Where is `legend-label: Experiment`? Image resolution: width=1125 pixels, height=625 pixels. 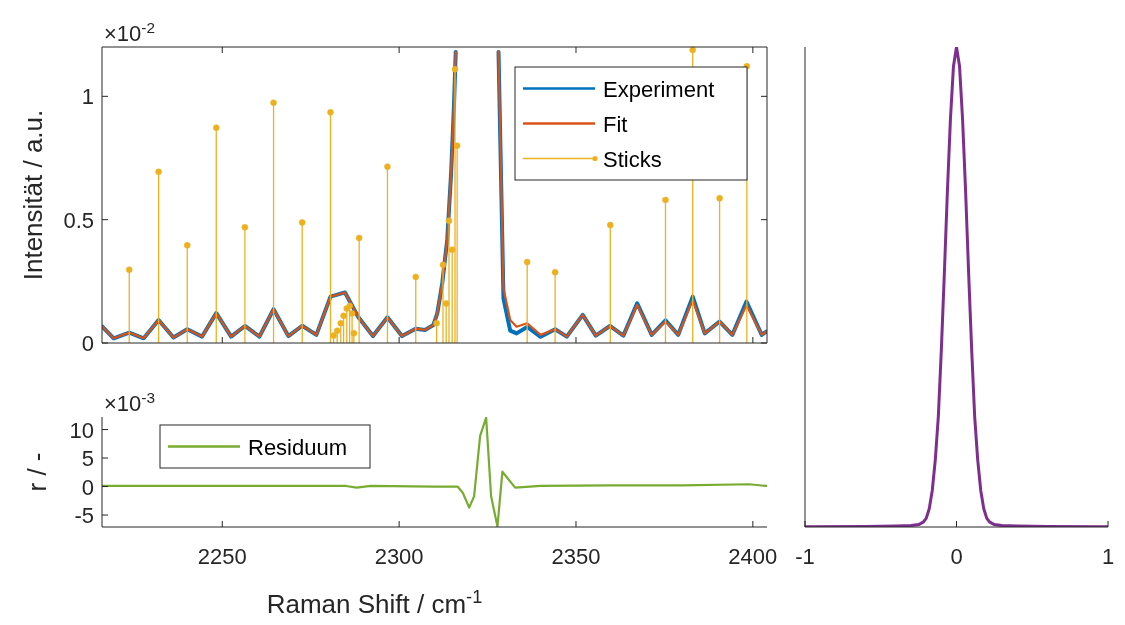 legend-label: Experiment is located at coordinates (659, 89).